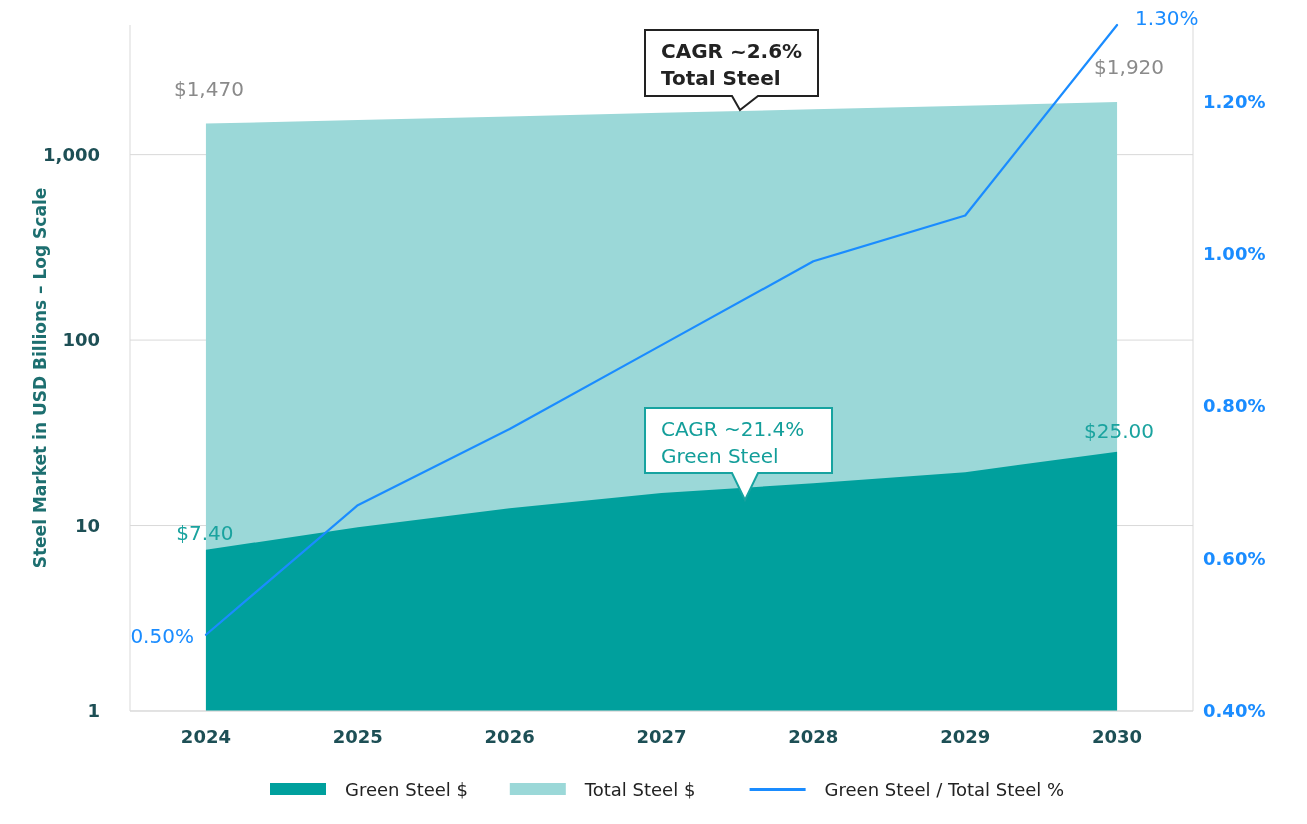 The height and width of the screenshot is (824, 1307). What do you see at coordinates (813, 736) in the screenshot?
I see `x-tick-label: 2028` at bounding box center [813, 736].